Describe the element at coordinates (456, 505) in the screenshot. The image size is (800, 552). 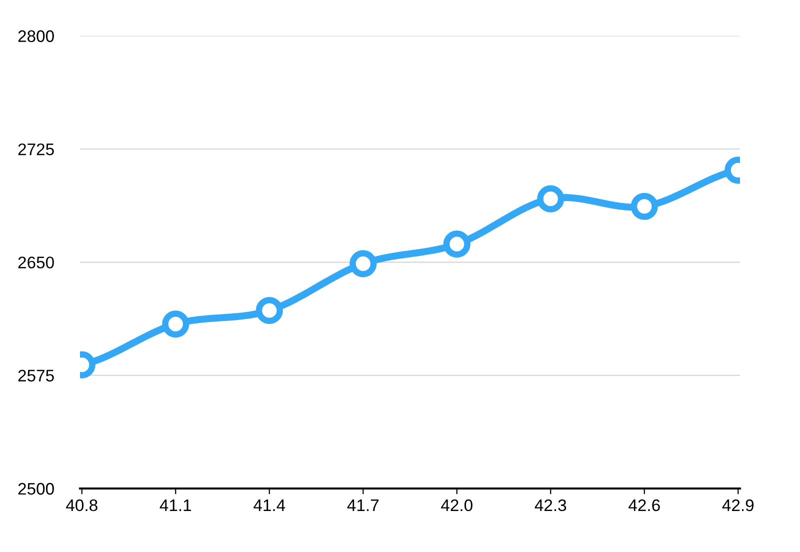
I see `x-tick-label: 42.0` at that location.